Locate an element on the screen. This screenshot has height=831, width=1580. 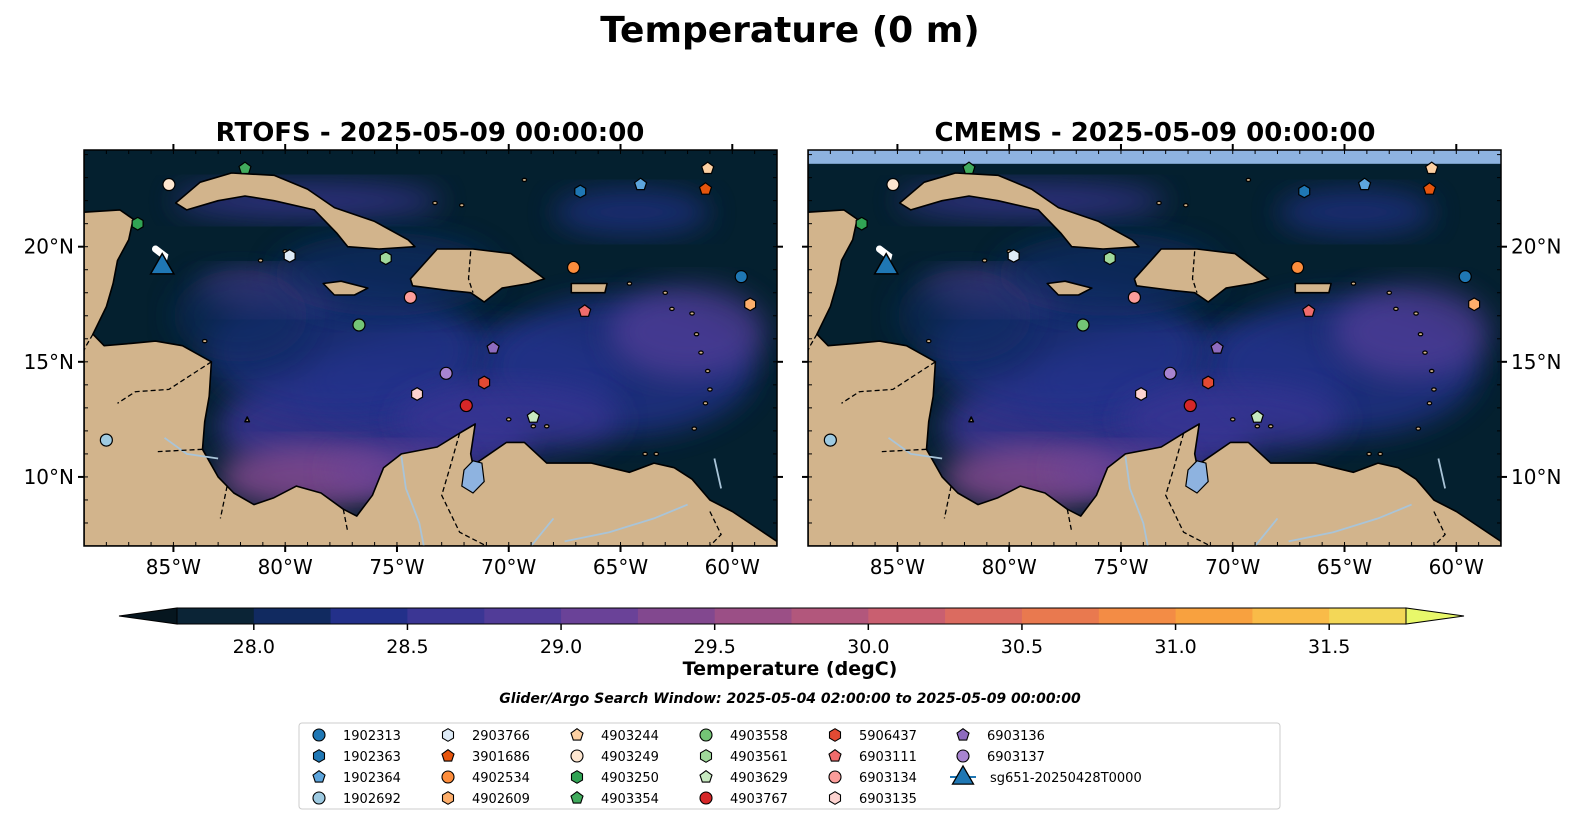
x-tick-label: 85°W is located at coordinates (897, 567).